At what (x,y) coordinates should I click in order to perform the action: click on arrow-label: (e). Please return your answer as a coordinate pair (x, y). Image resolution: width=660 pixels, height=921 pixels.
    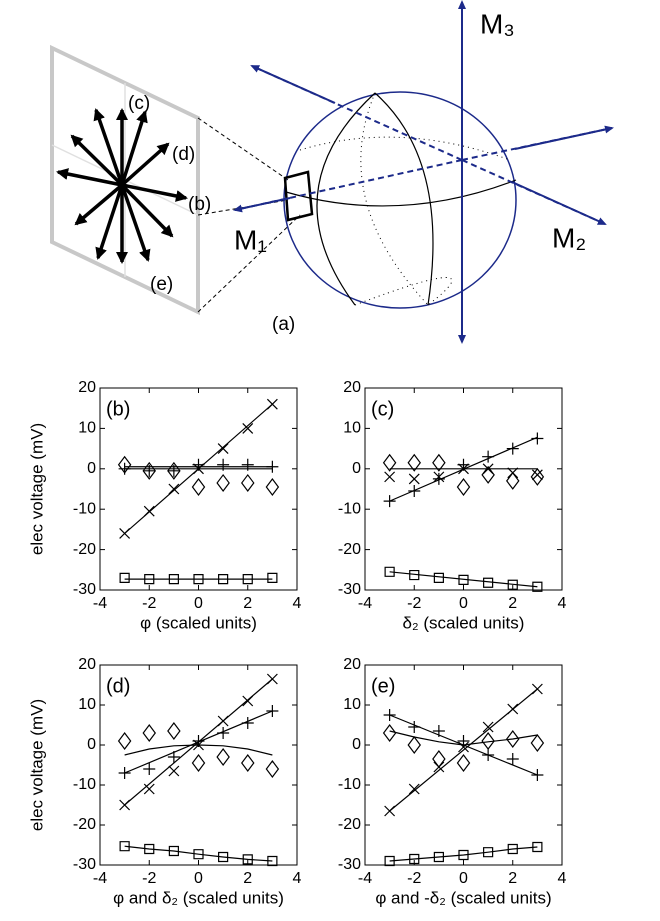
    Looking at the image, I should click on (161, 284).